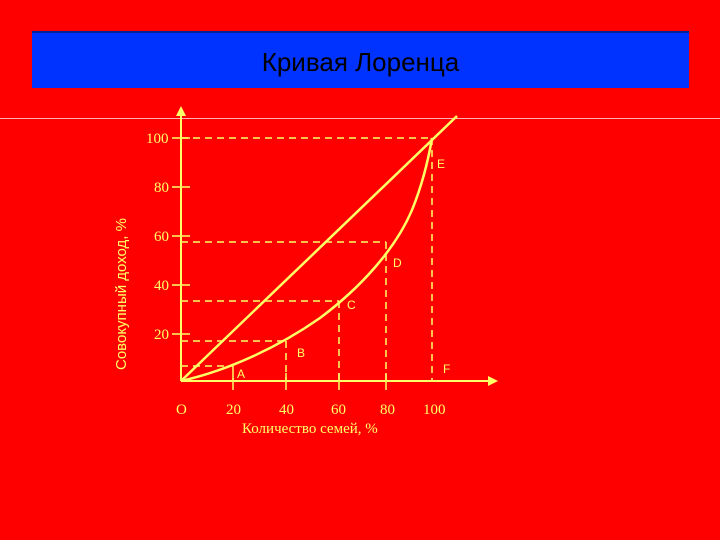  What do you see at coordinates (338, 410) in the screenshot?
I see `x-tick-label-60: 60` at bounding box center [338, 410].